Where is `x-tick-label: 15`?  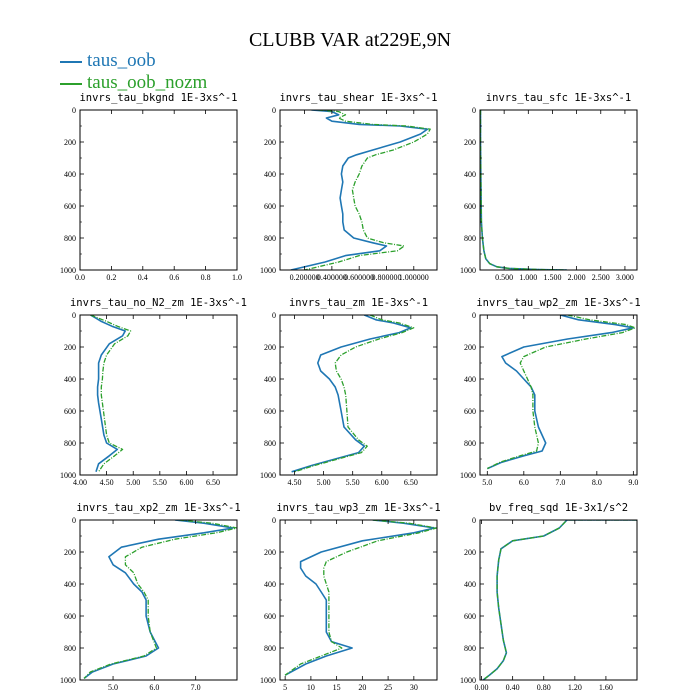 x-tick-label: 15 is located at coordinates (337, 687).